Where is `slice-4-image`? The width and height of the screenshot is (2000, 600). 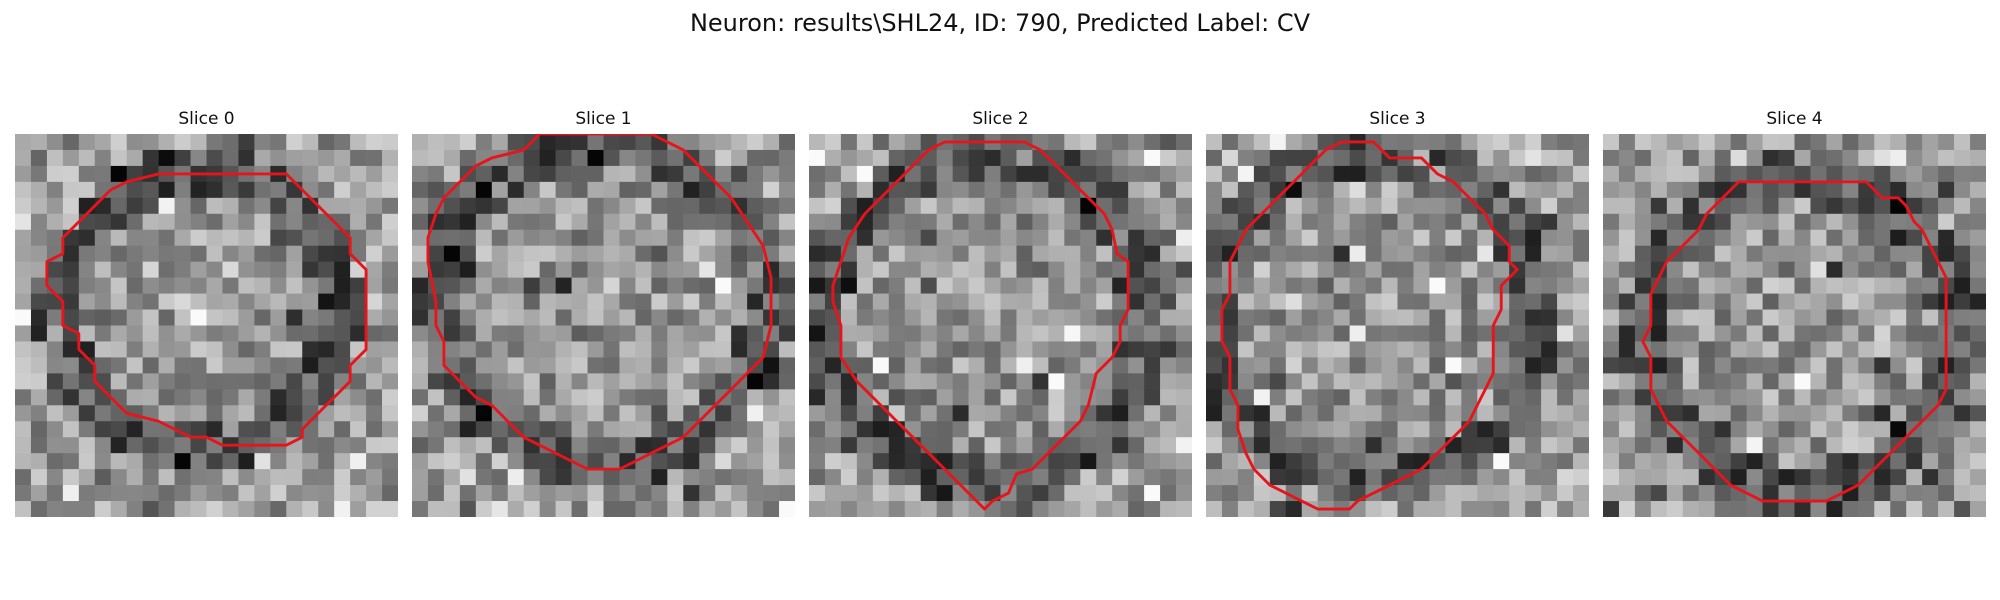
slice-4-image is located at coordinates (1794, 325).